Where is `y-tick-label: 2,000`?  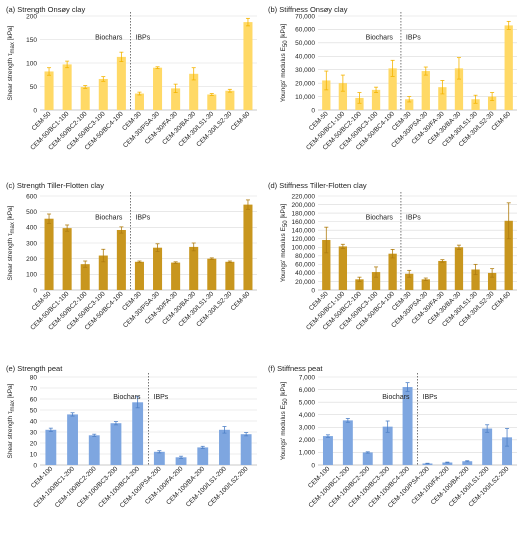 y-tick-label: 2,000 is located at coordinates (307, 440).